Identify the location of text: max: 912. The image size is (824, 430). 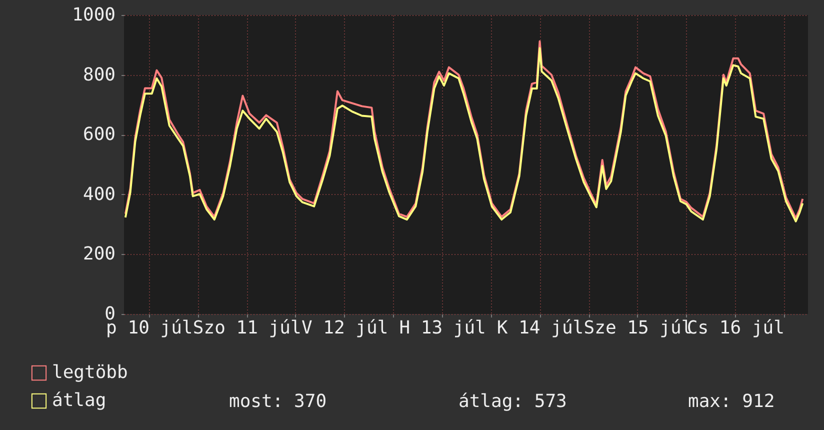
(731, 401).